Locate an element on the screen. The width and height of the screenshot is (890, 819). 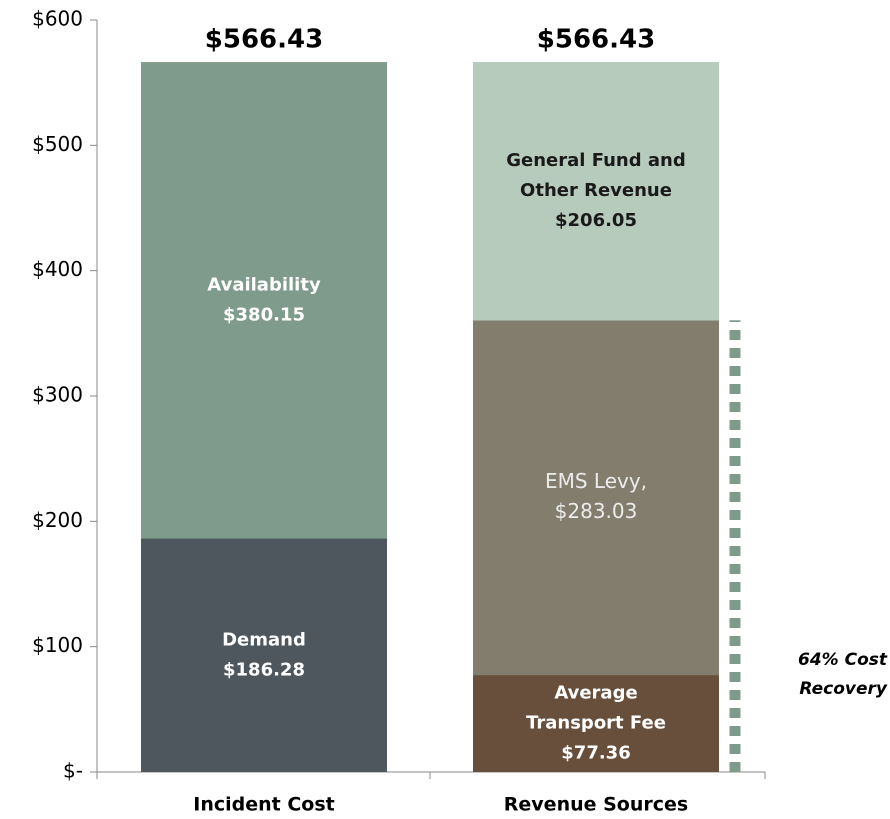
y-tick-label: $200 is located at coordinates (57, 520).